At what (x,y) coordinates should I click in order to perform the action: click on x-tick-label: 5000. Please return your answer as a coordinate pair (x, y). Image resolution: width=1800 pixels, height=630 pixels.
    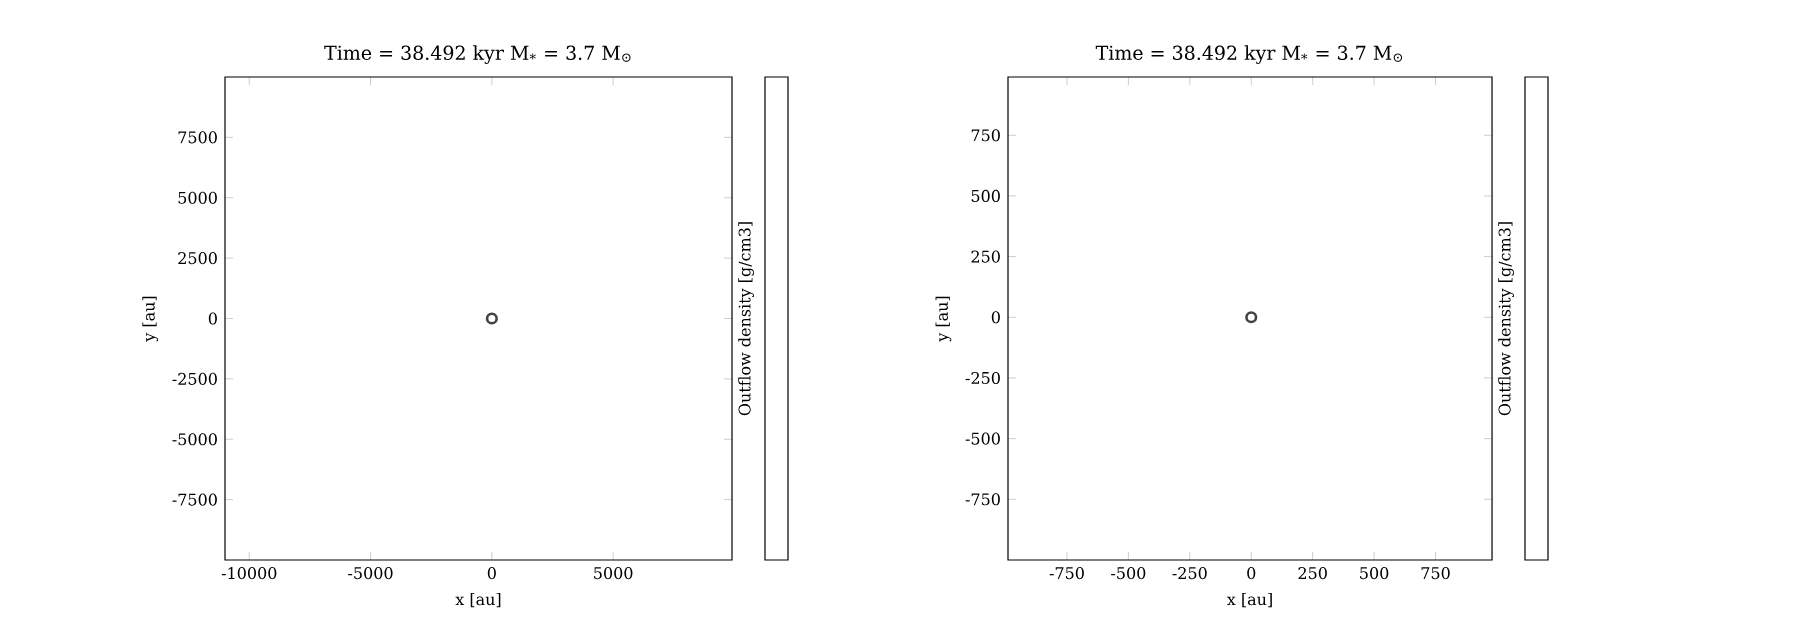
    Looking at the image, I should click on (613, 573).